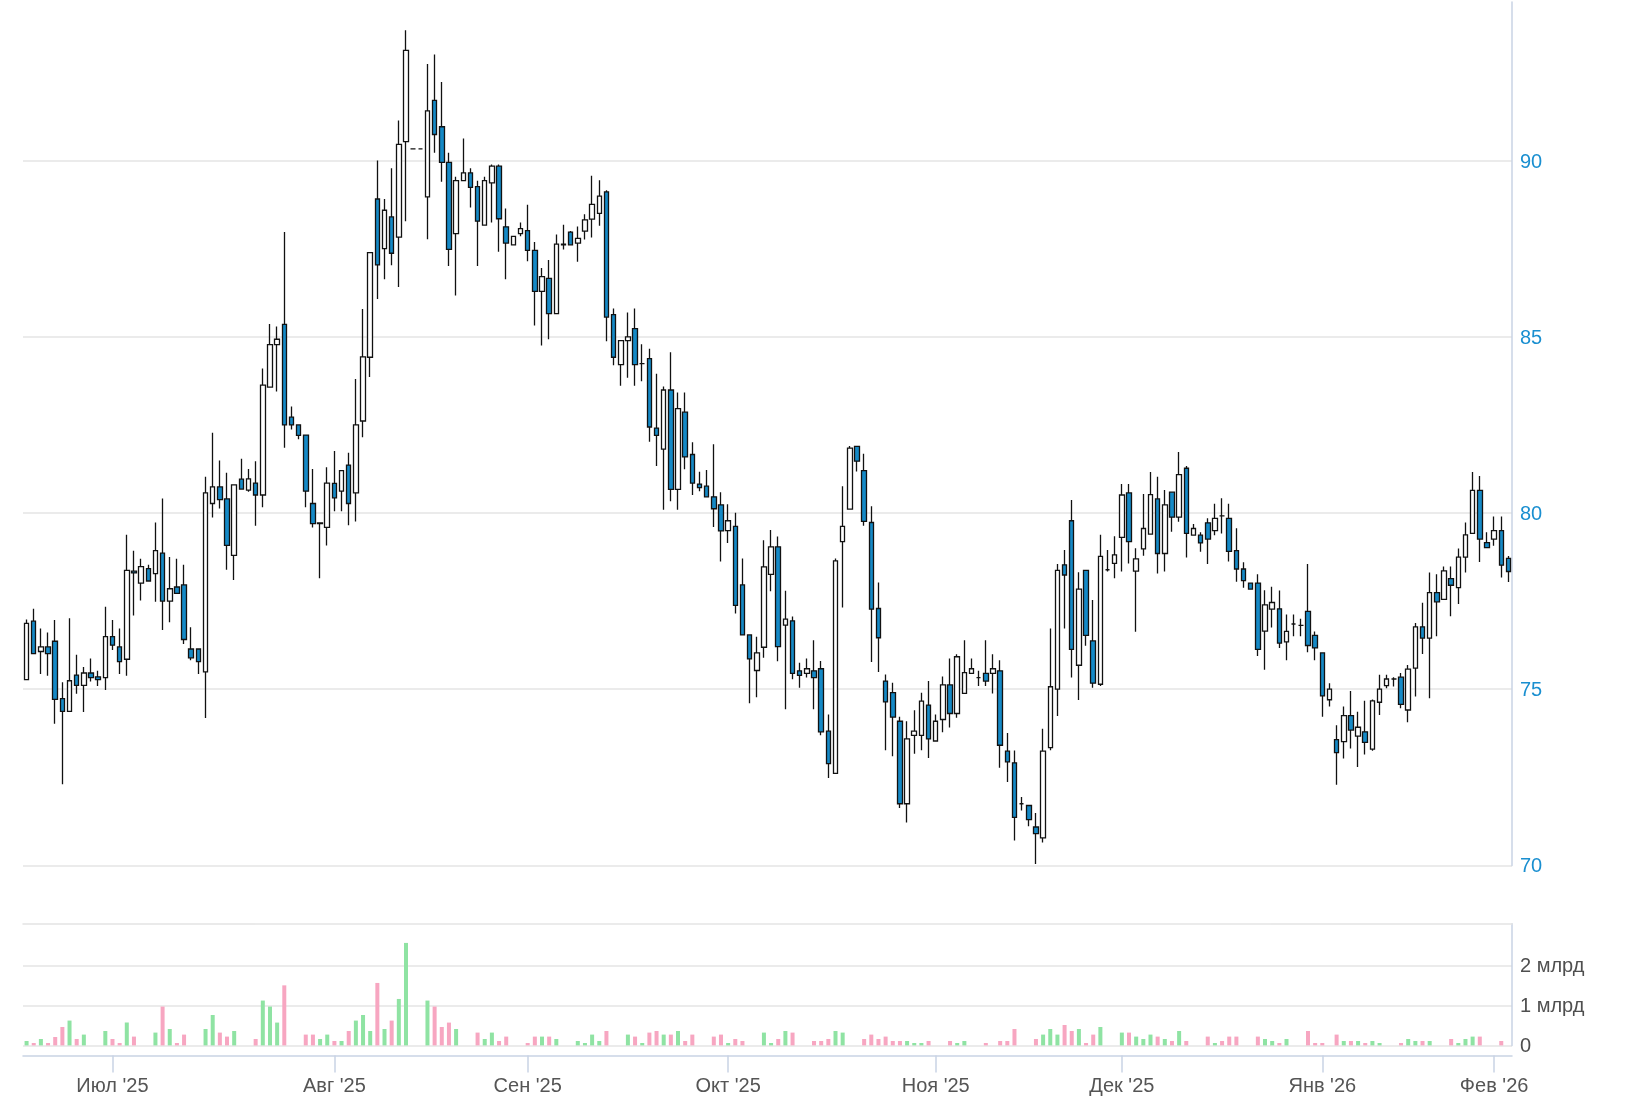 The image size is (1627, 1104). I want to click on y-tick-label: 1 млрд, so click(1552, 1005).